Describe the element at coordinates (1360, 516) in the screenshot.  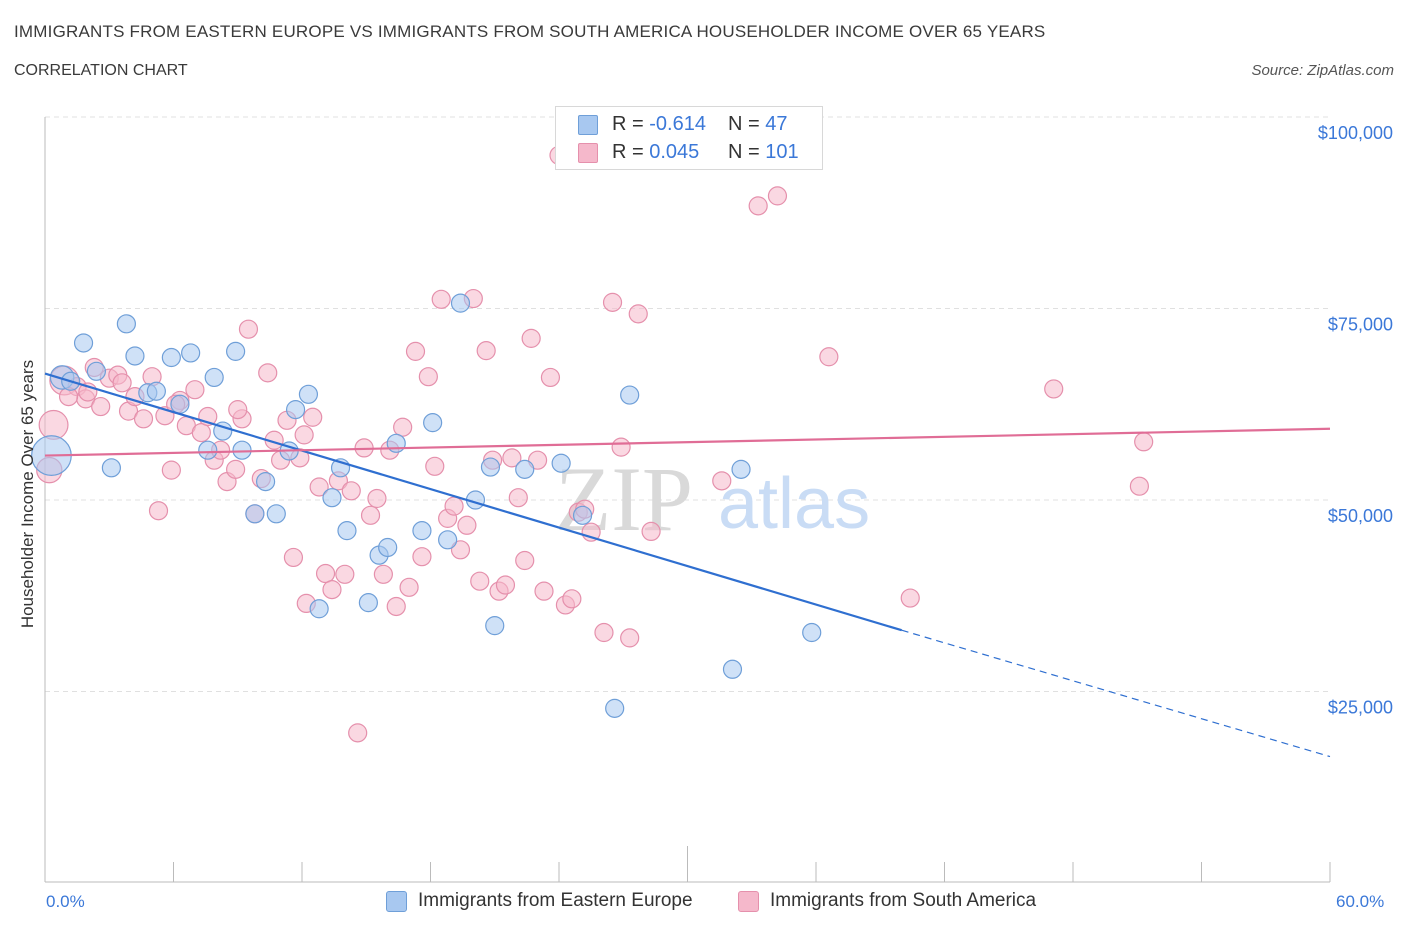
I see `y-tick-label: $50,000` at that location.